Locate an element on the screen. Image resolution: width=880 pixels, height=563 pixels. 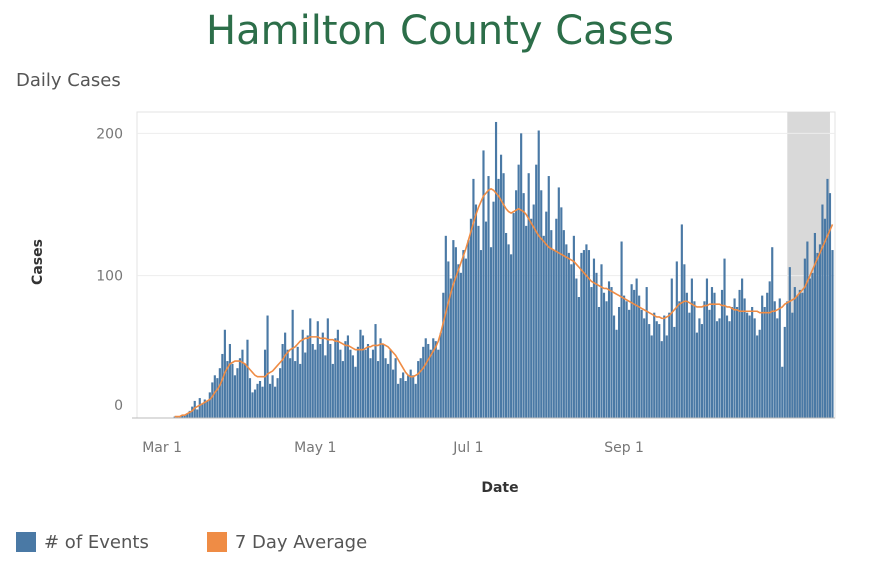
y-axis-title: Cases is located at coordinates (38, 262).